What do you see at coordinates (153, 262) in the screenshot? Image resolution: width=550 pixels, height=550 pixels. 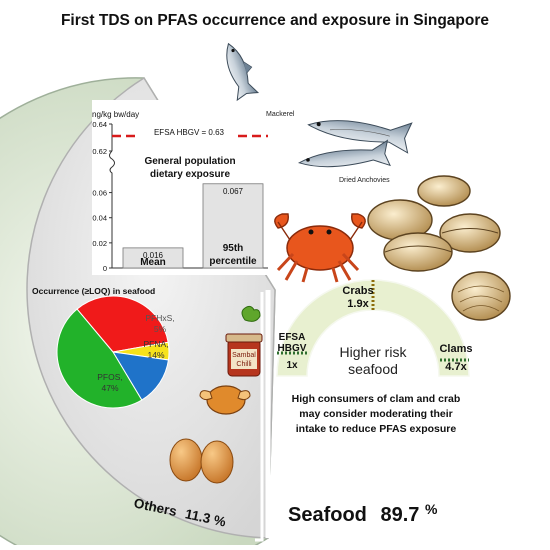 I see `bar-category-label: Mean` at bounding box center [153, 262].